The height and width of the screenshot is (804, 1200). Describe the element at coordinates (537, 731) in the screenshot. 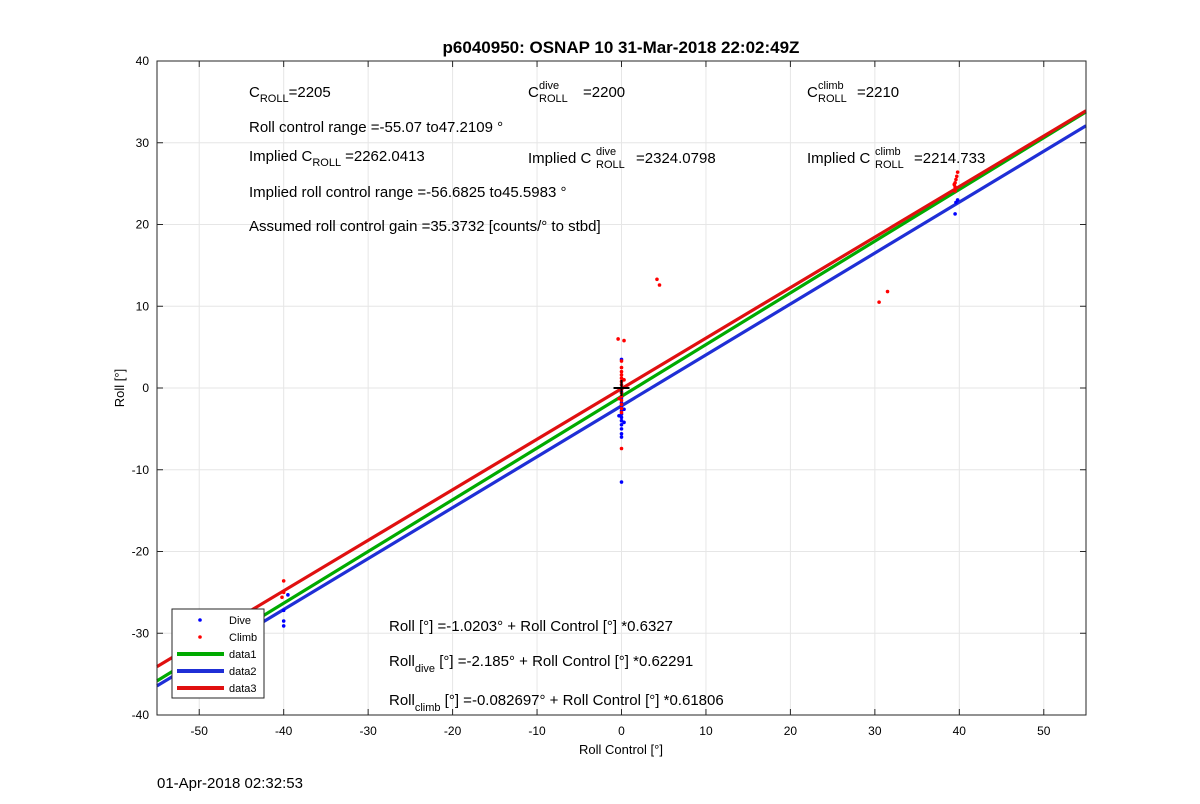

I see `x-tick-label: -10` at that location.